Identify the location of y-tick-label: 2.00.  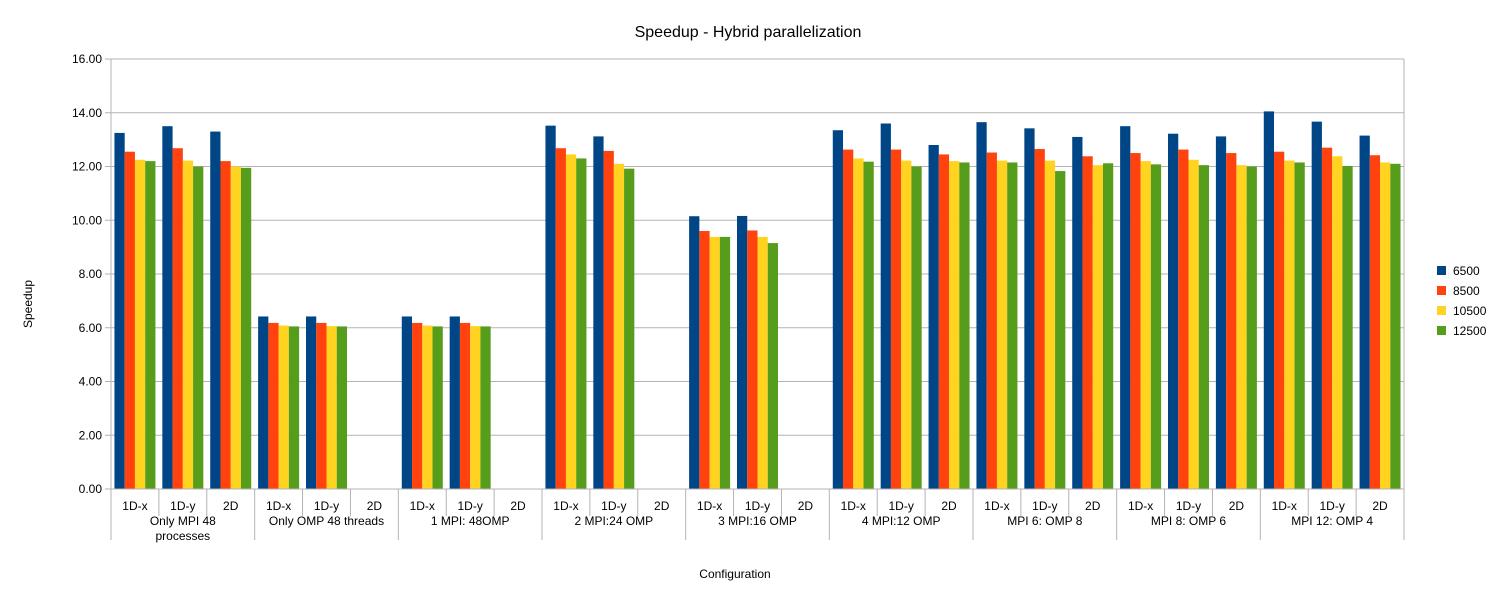
(91, 435).